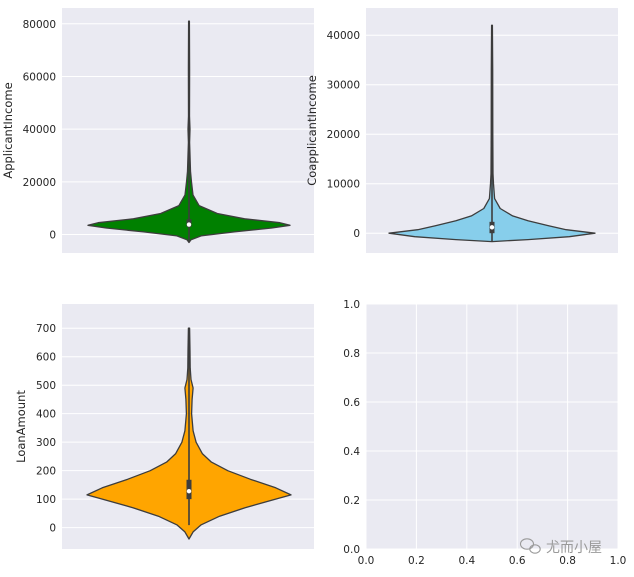 The height and width of the screenshot is (577, 634). What do you see at coordinates (618, 561) in the screenshot?
I see `x-tick-label: 1.0` at bounding box center [618, 561].